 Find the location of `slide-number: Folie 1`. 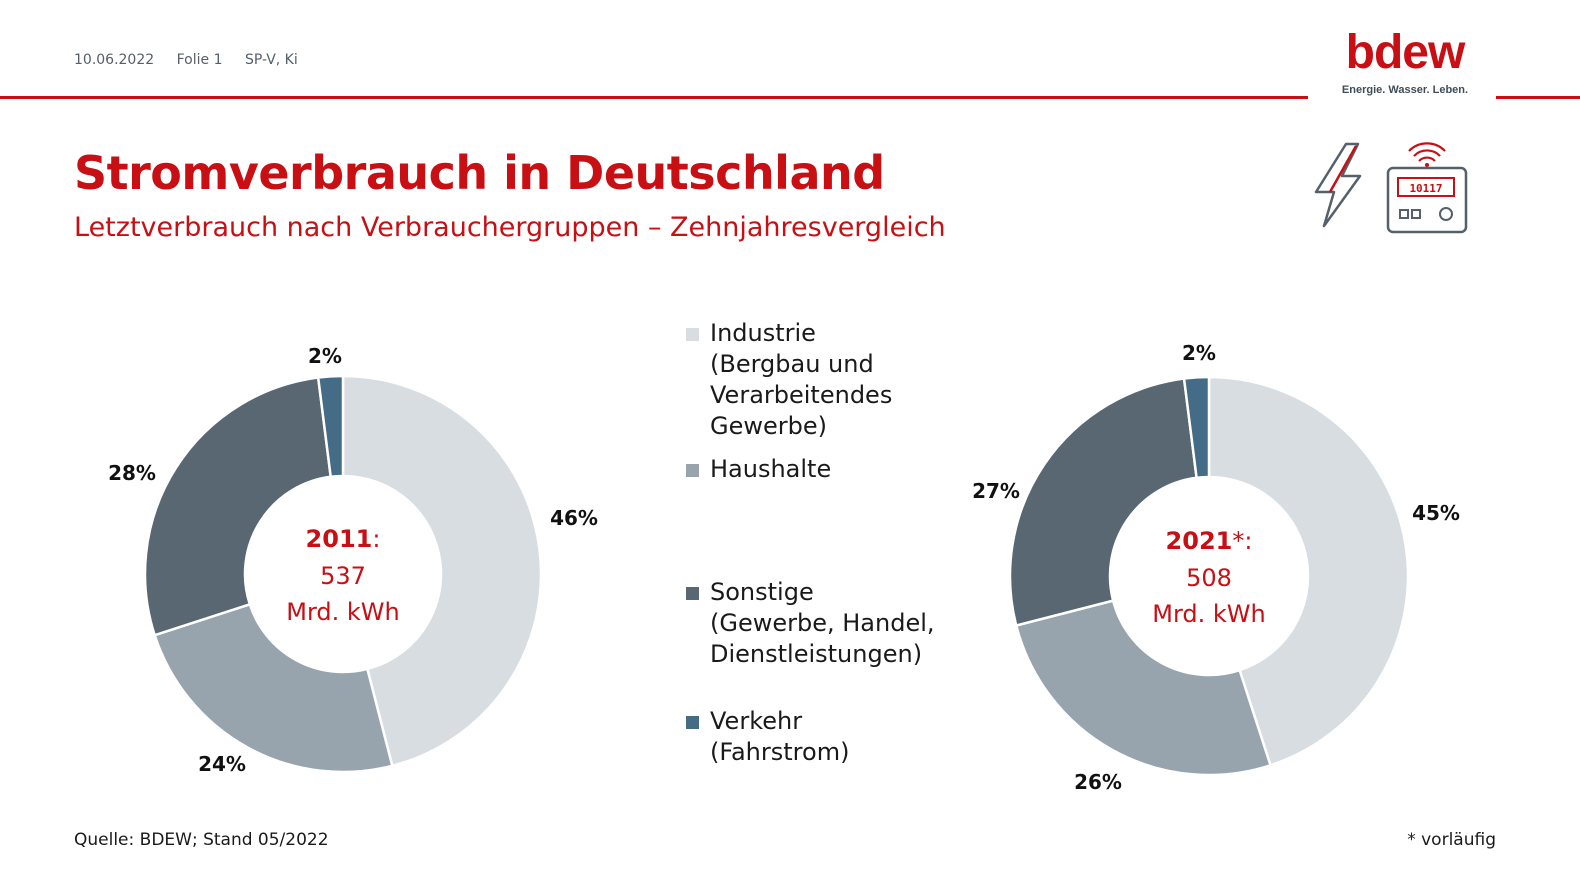

slide-number: Folie 1 is located at coordinates (199, 60).